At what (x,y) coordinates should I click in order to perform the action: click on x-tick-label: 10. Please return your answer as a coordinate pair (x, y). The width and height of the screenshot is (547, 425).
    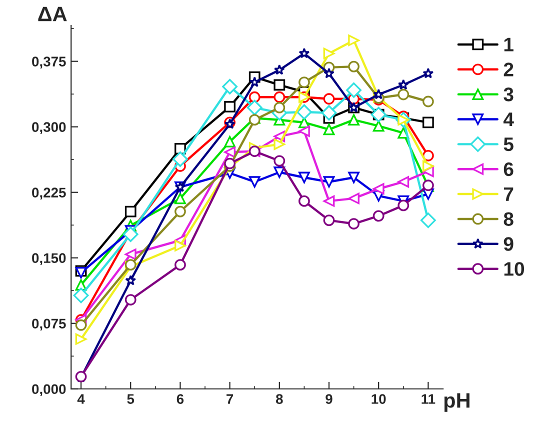
    Looking at the image, I should click on (379, 399).